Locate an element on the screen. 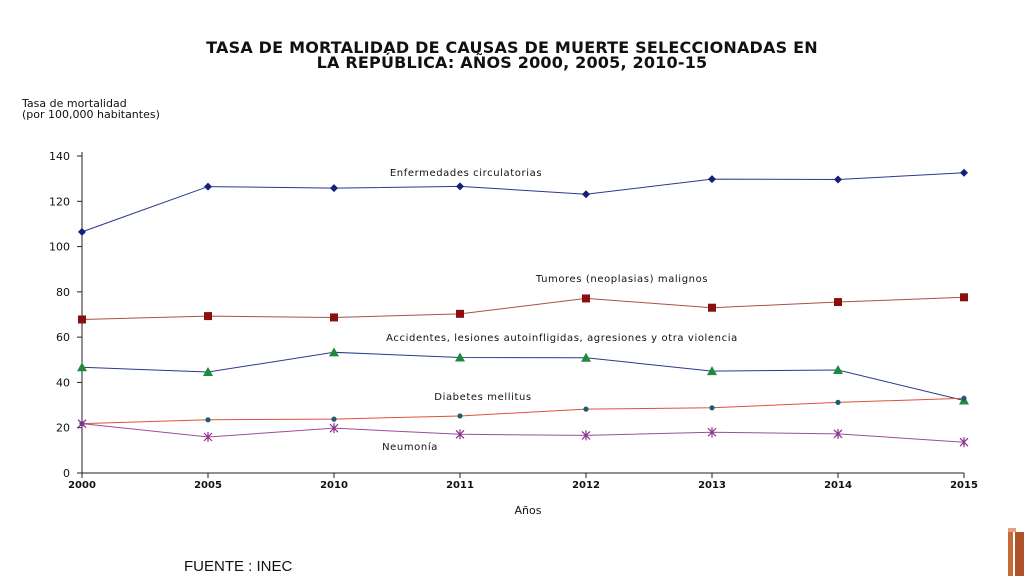  point-diabetes-mellitus-2012 is located at coordinates (586, 409).